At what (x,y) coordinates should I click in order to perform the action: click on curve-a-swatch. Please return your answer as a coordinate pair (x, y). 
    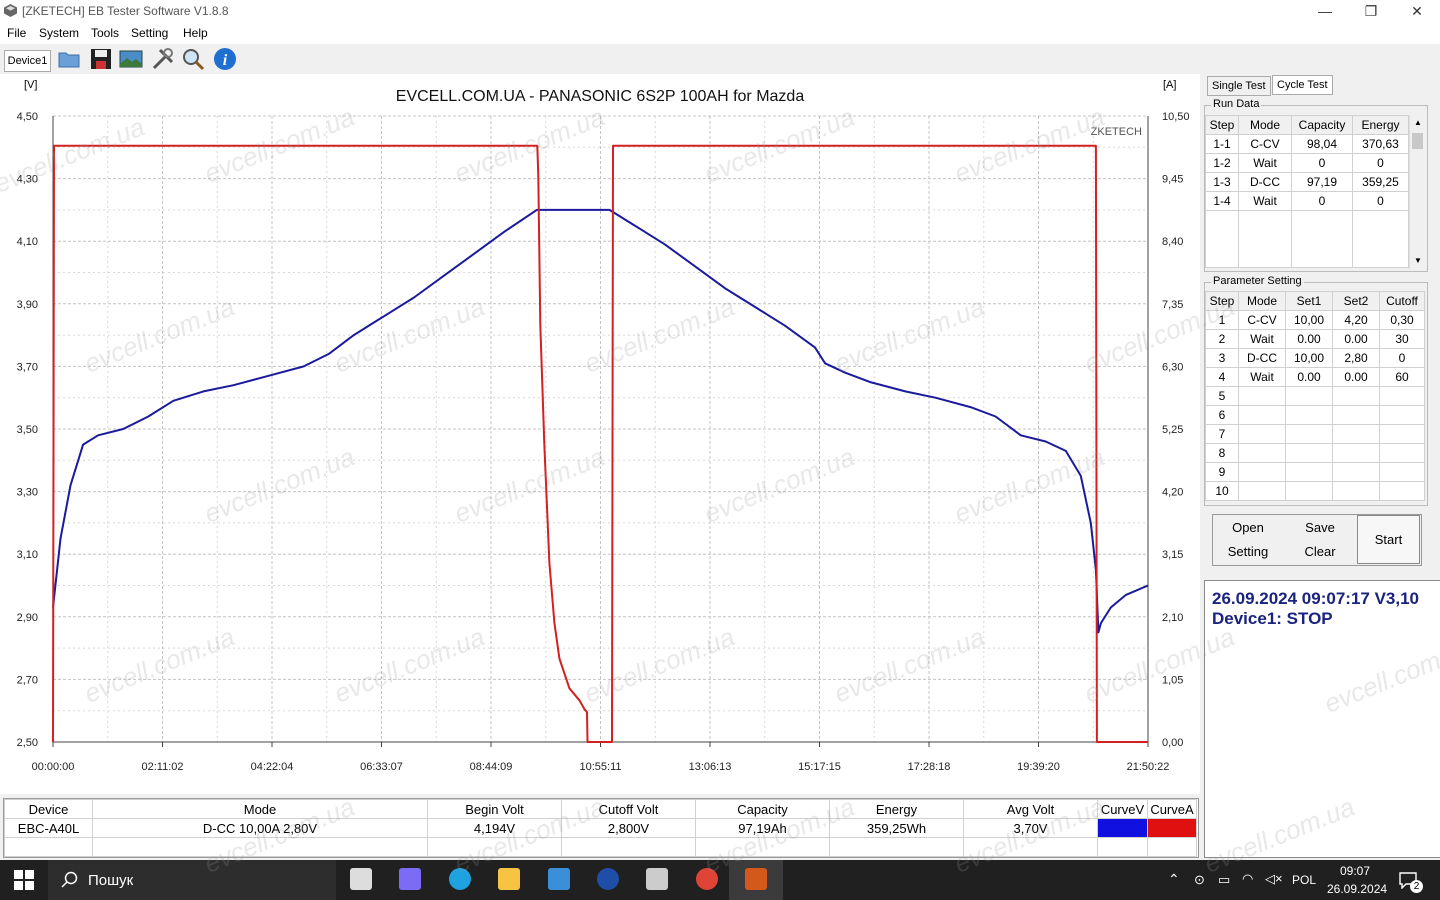
    Looking at the image, I should click on (1172, 828).